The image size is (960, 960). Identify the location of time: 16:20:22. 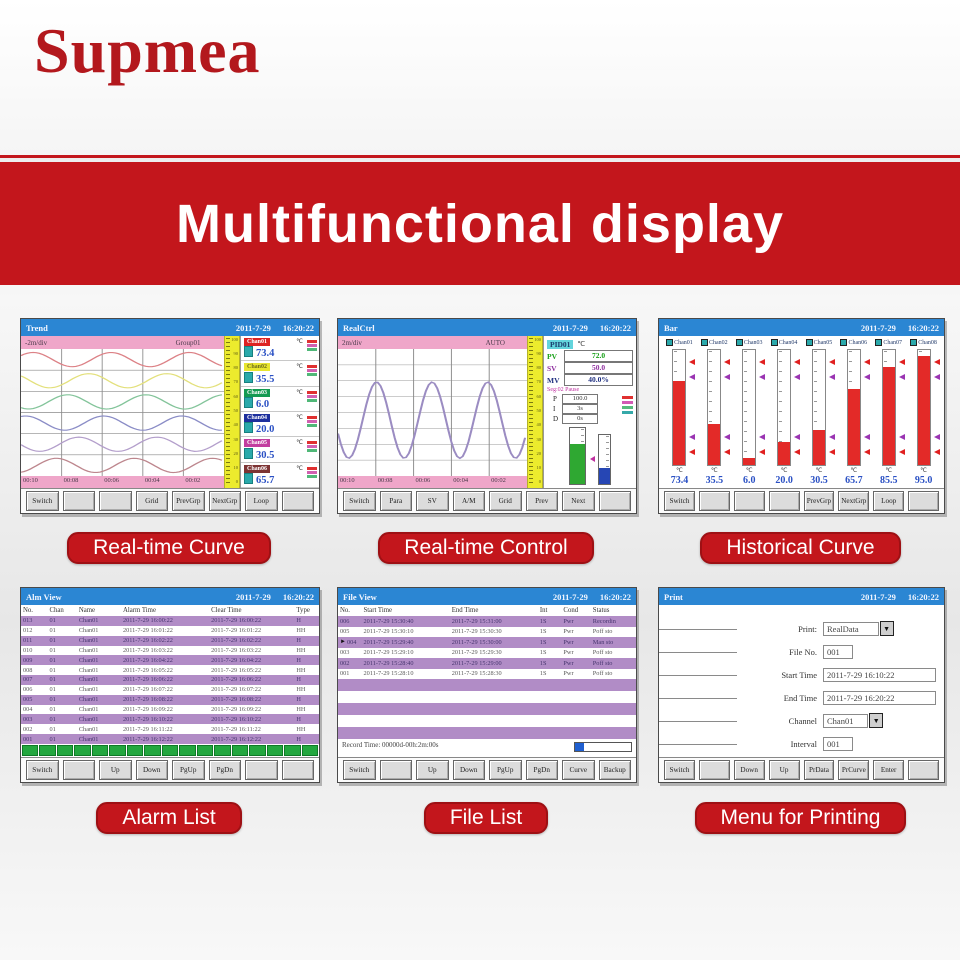
(298, 596).